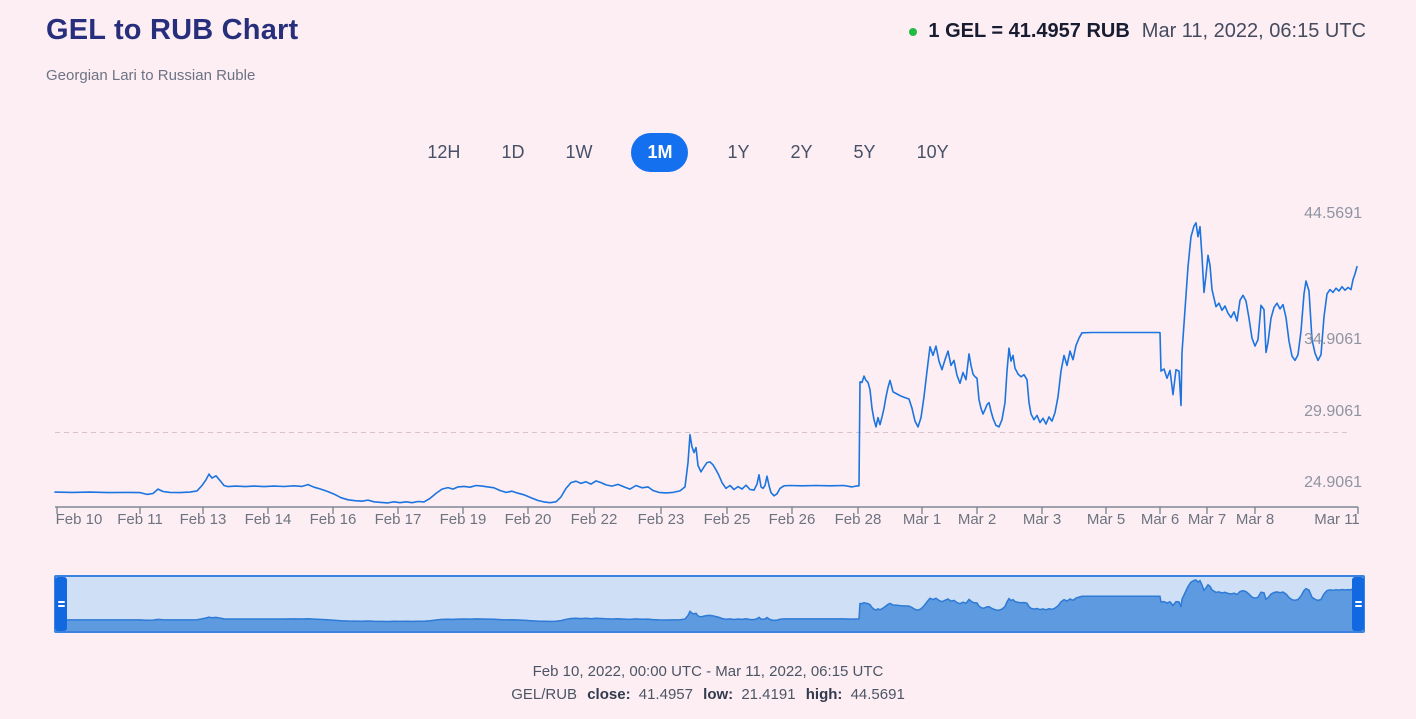 The width and height of the screenshot is (1416, 719). What do you see at coordinates (151, 75) in the screenshot?
I see `page-subtitle: Georgian Lari to Russian Ruble` at bounding box center [151, 75].